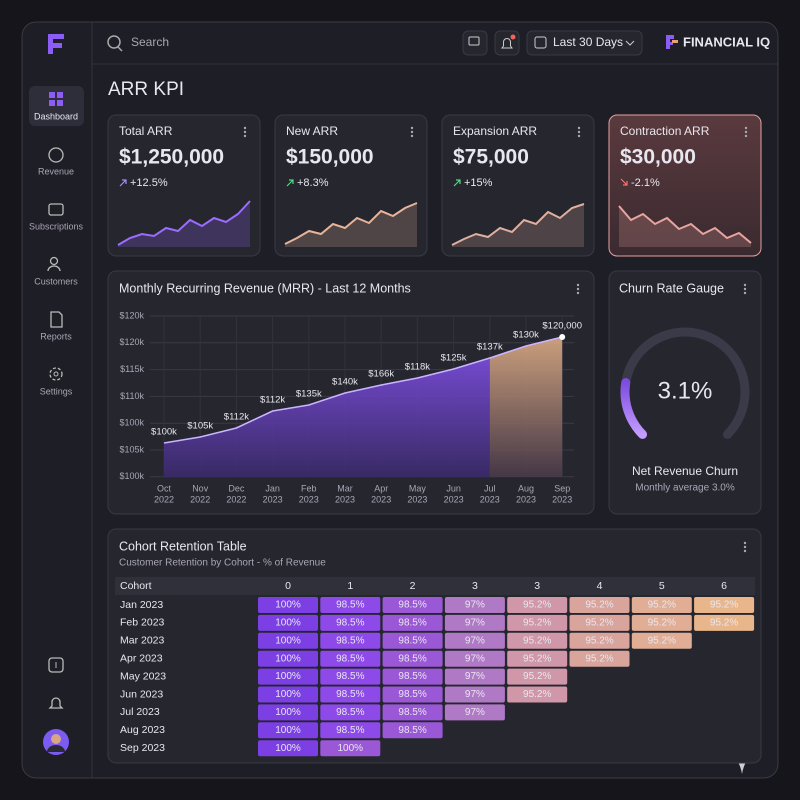 This screenshot has height=800, width=800. I want to click on point-label: $118k, so click(417, 367).